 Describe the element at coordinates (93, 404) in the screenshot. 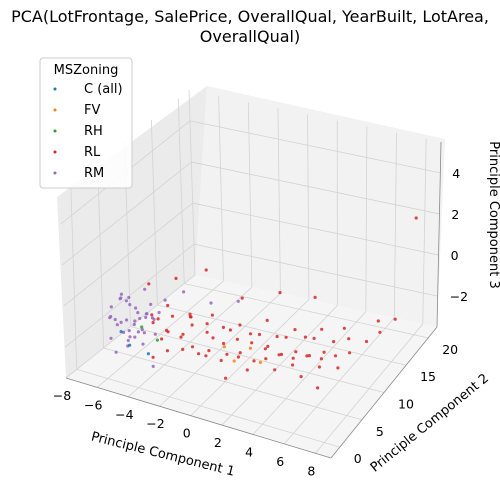

I see `x-tick-label: −6` at that location.